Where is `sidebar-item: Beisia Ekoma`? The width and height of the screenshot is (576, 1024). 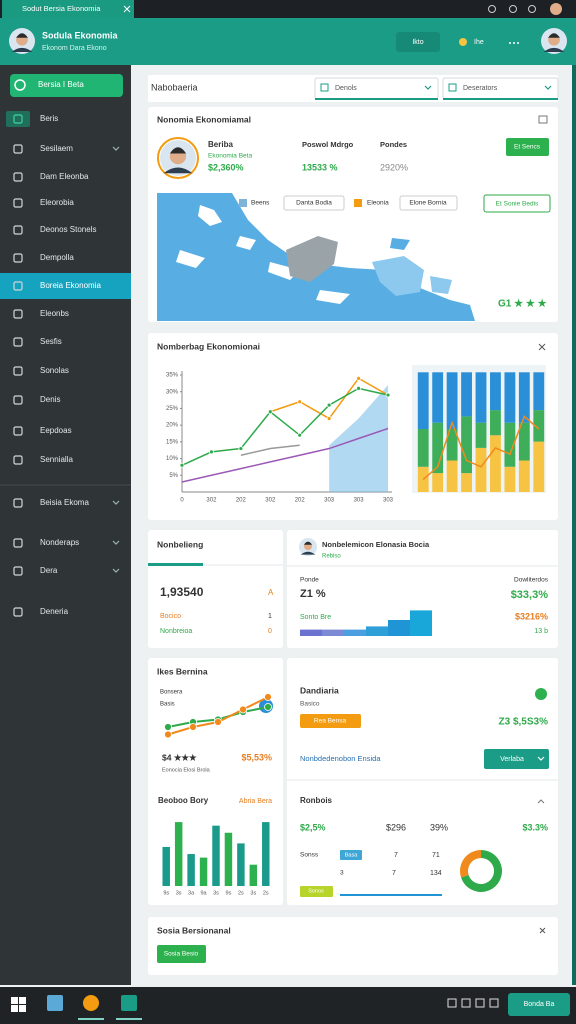
sidebar-item: Beisia Ekoma is located at coordinates (64, 502).